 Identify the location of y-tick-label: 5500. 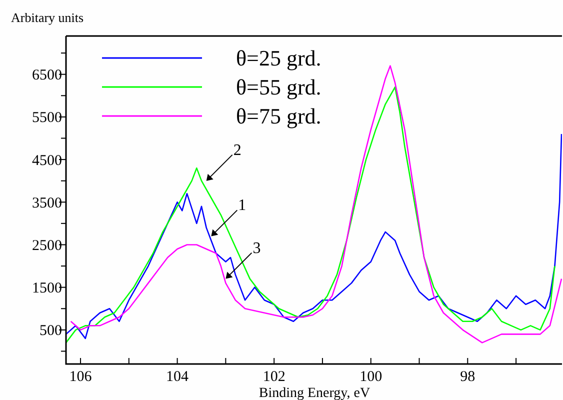
(47, 118).